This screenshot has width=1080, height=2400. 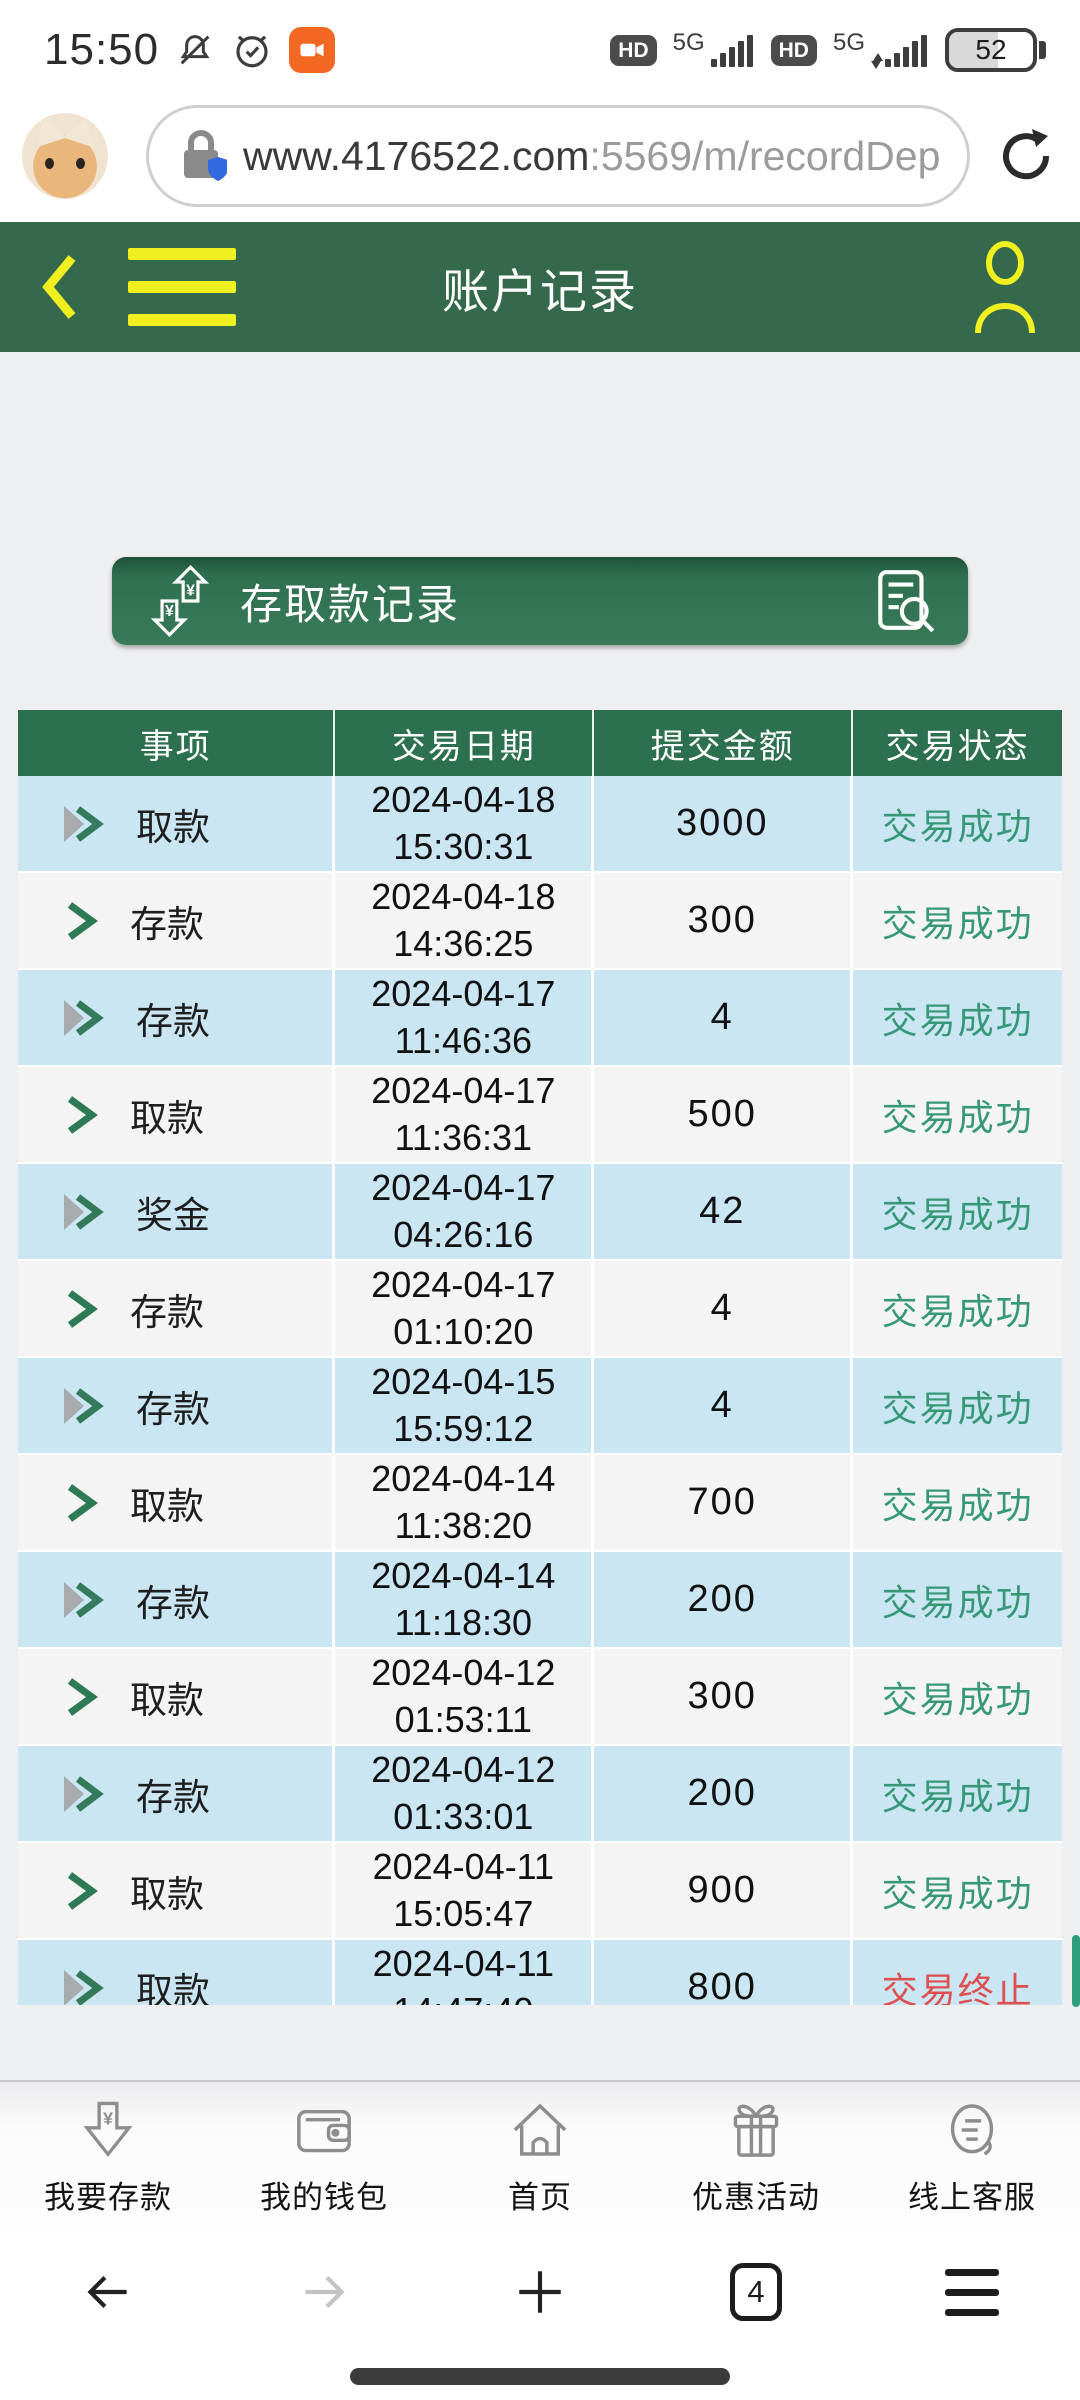 I want to click on table-row: 存款 2024-04-15 15:59:12 4 交易成功, so click(x=540, y=1406).